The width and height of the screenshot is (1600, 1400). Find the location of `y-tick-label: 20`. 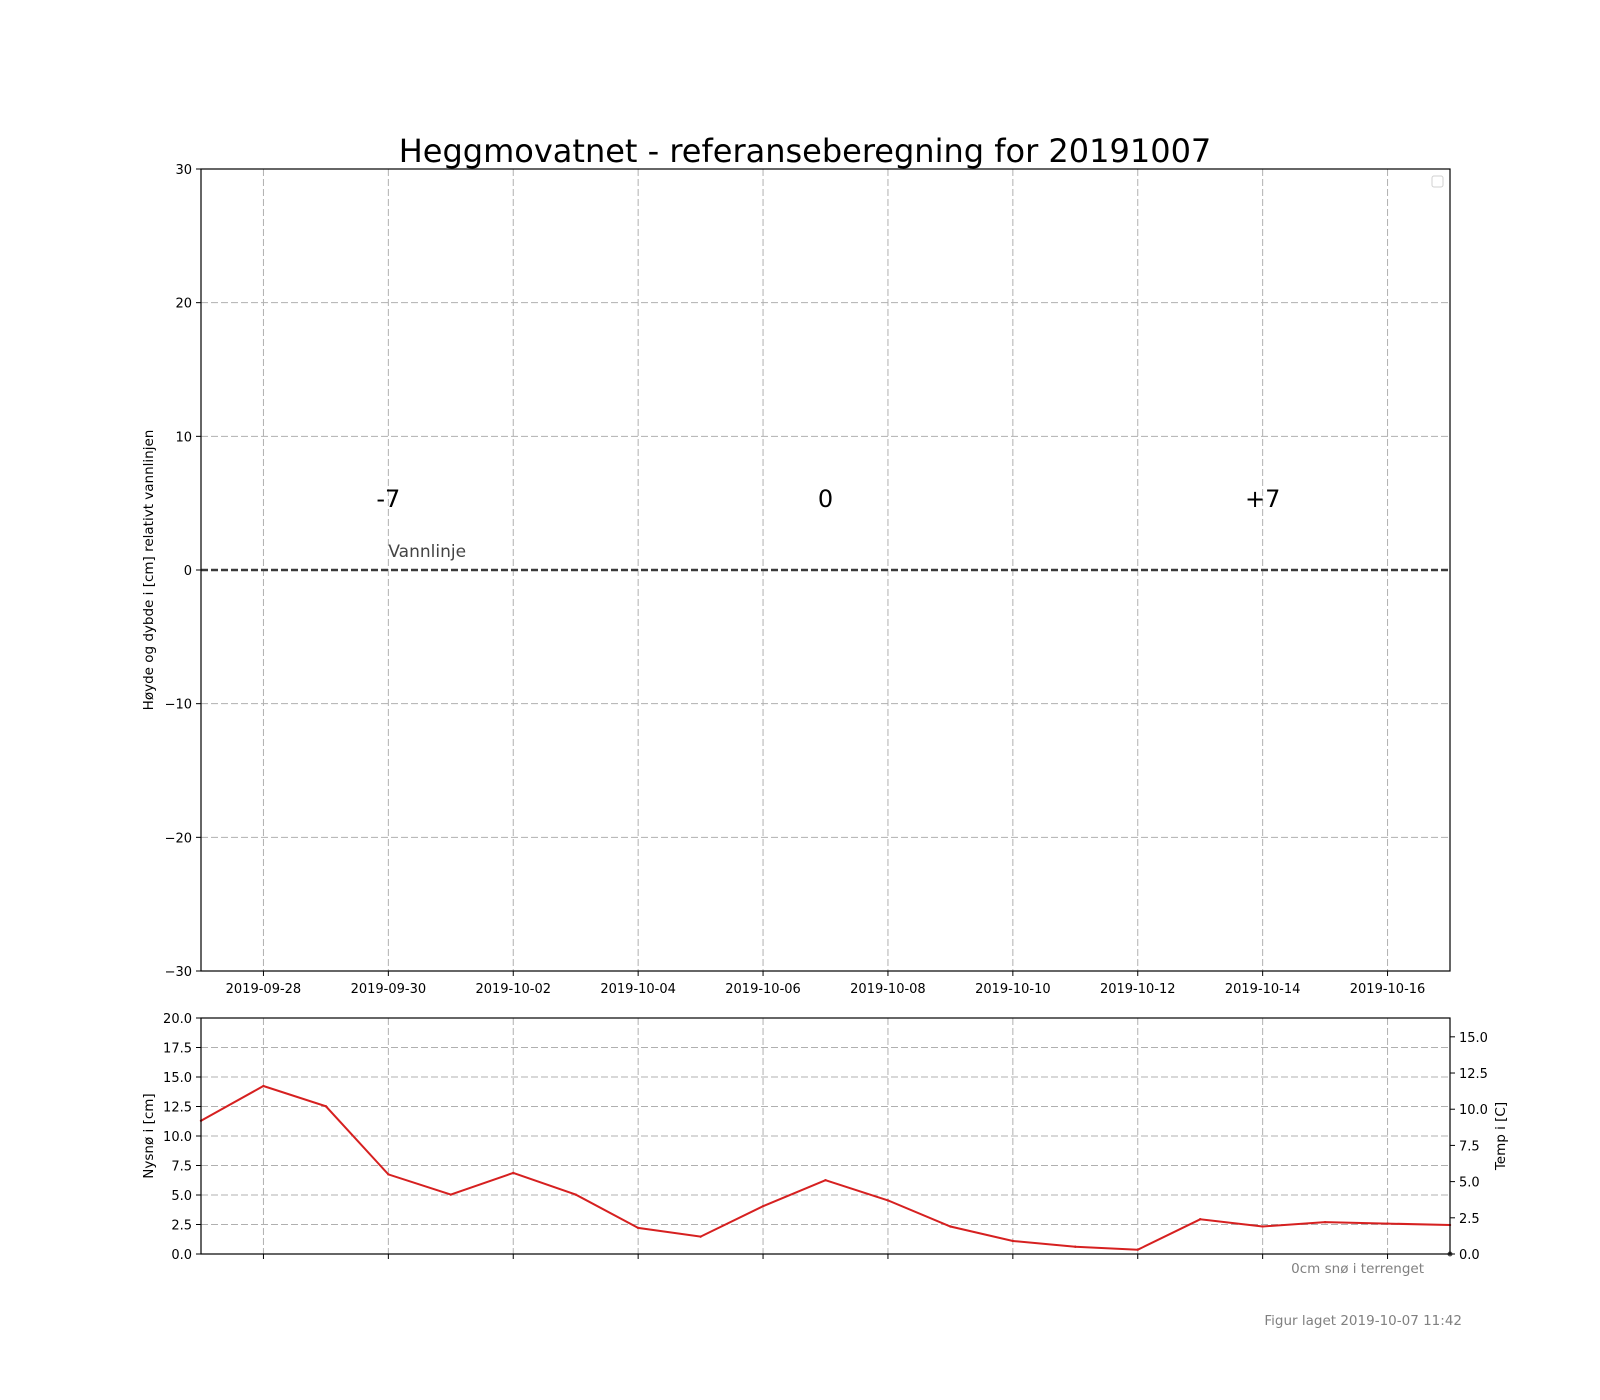

y-tick-label: 20 is located at coordinates (183, 304).